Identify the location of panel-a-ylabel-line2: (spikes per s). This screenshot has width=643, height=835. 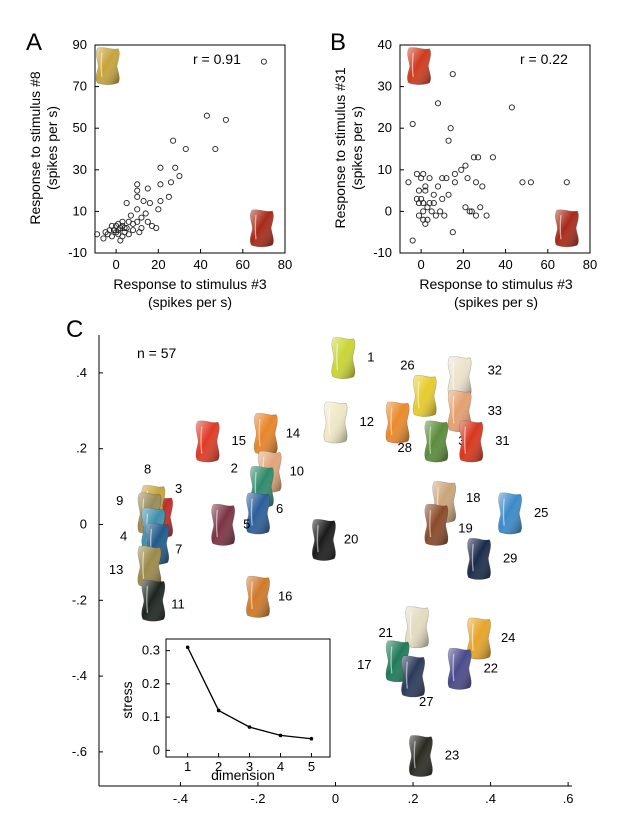
(52, 148).